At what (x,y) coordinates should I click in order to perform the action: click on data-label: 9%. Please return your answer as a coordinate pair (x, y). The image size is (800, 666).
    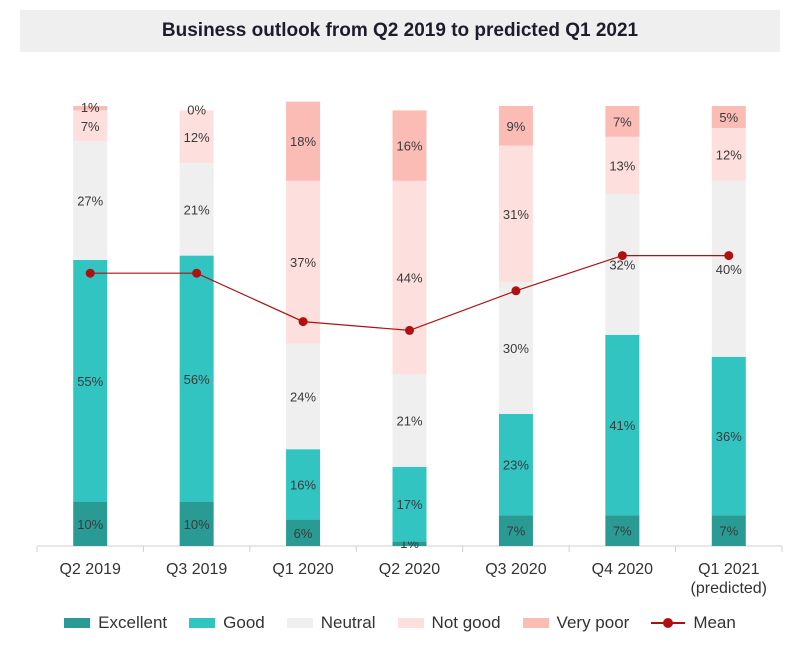
    Looking at the image, I should click on (516, 126).